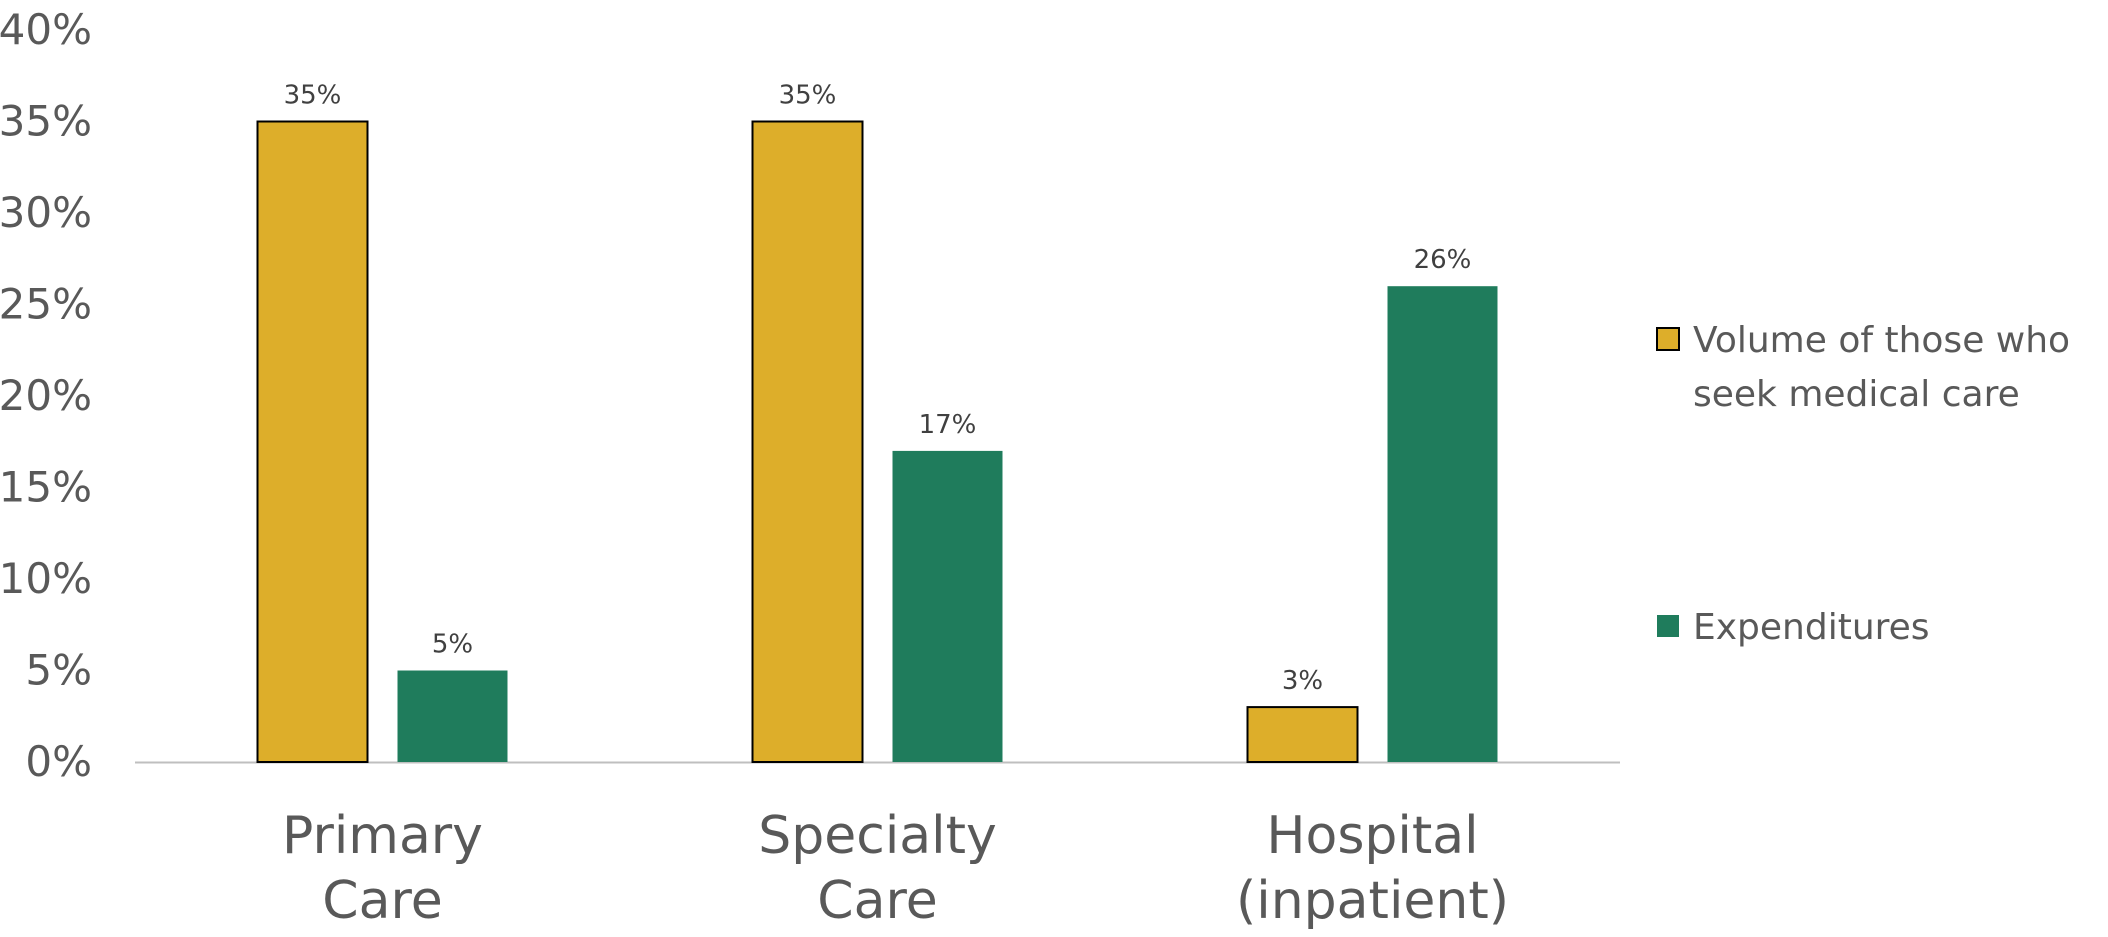  What do you see at coordinates (58, 761) in the screenshot?
I see `y-tick-label: 0%` at bounding box center [58, 761].